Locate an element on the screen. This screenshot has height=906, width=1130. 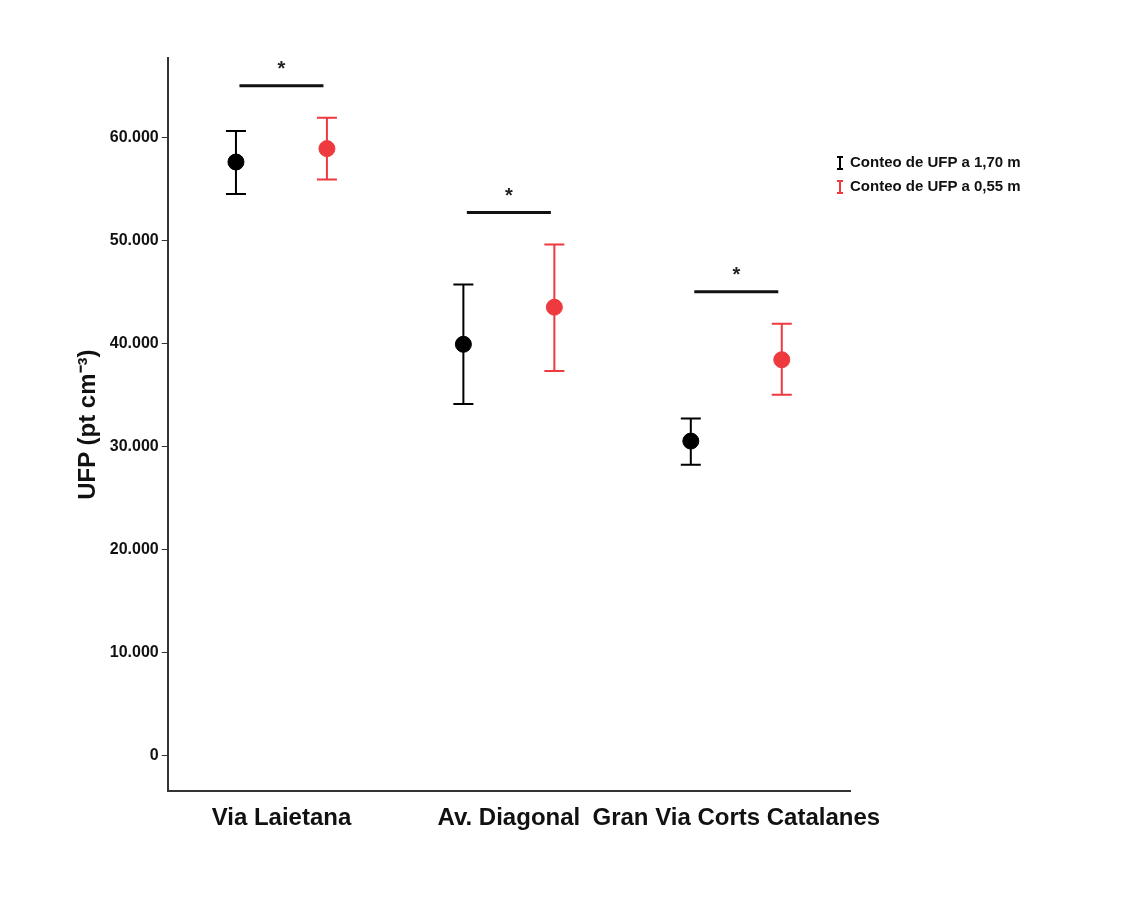
x-tick-label: Av. Diagonal is located at coordinates (509, 817).